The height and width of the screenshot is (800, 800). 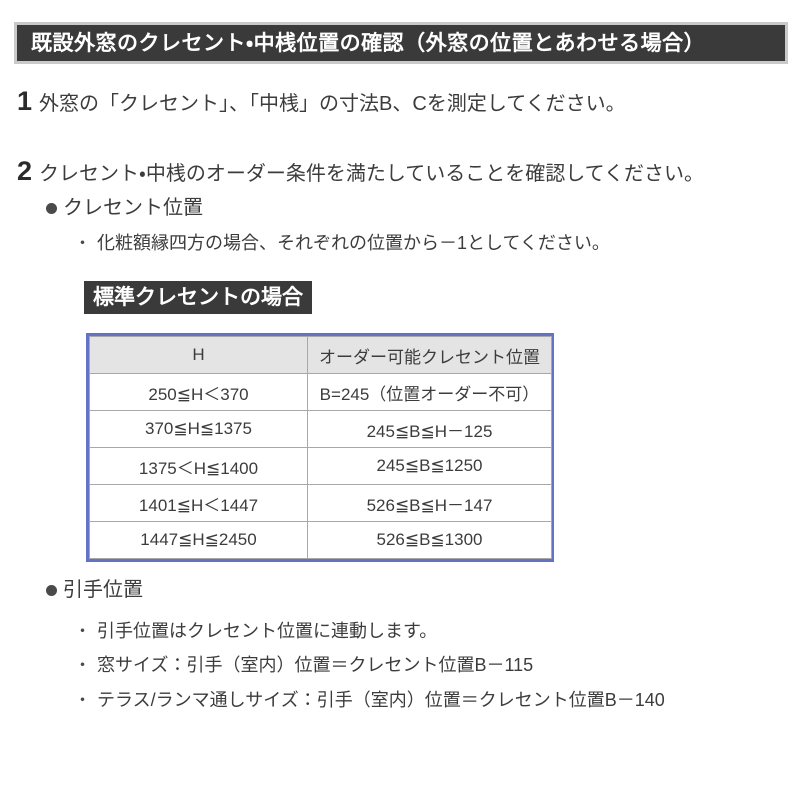 I want to click on table-row: 1447≦H≦2450 526≦B≦1300, so click(x=320, y=540).